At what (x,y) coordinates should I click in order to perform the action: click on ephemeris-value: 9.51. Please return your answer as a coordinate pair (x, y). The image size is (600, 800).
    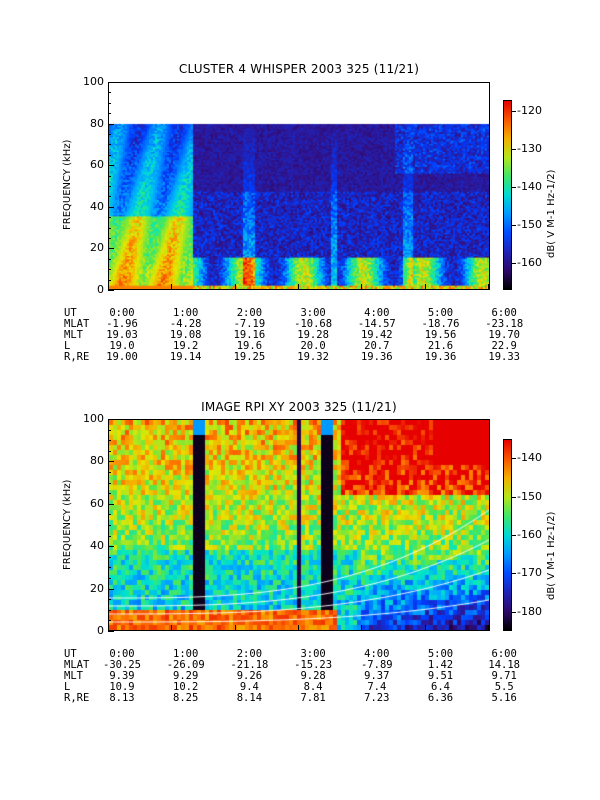
    Looking at the image, I should click on (440, 676).